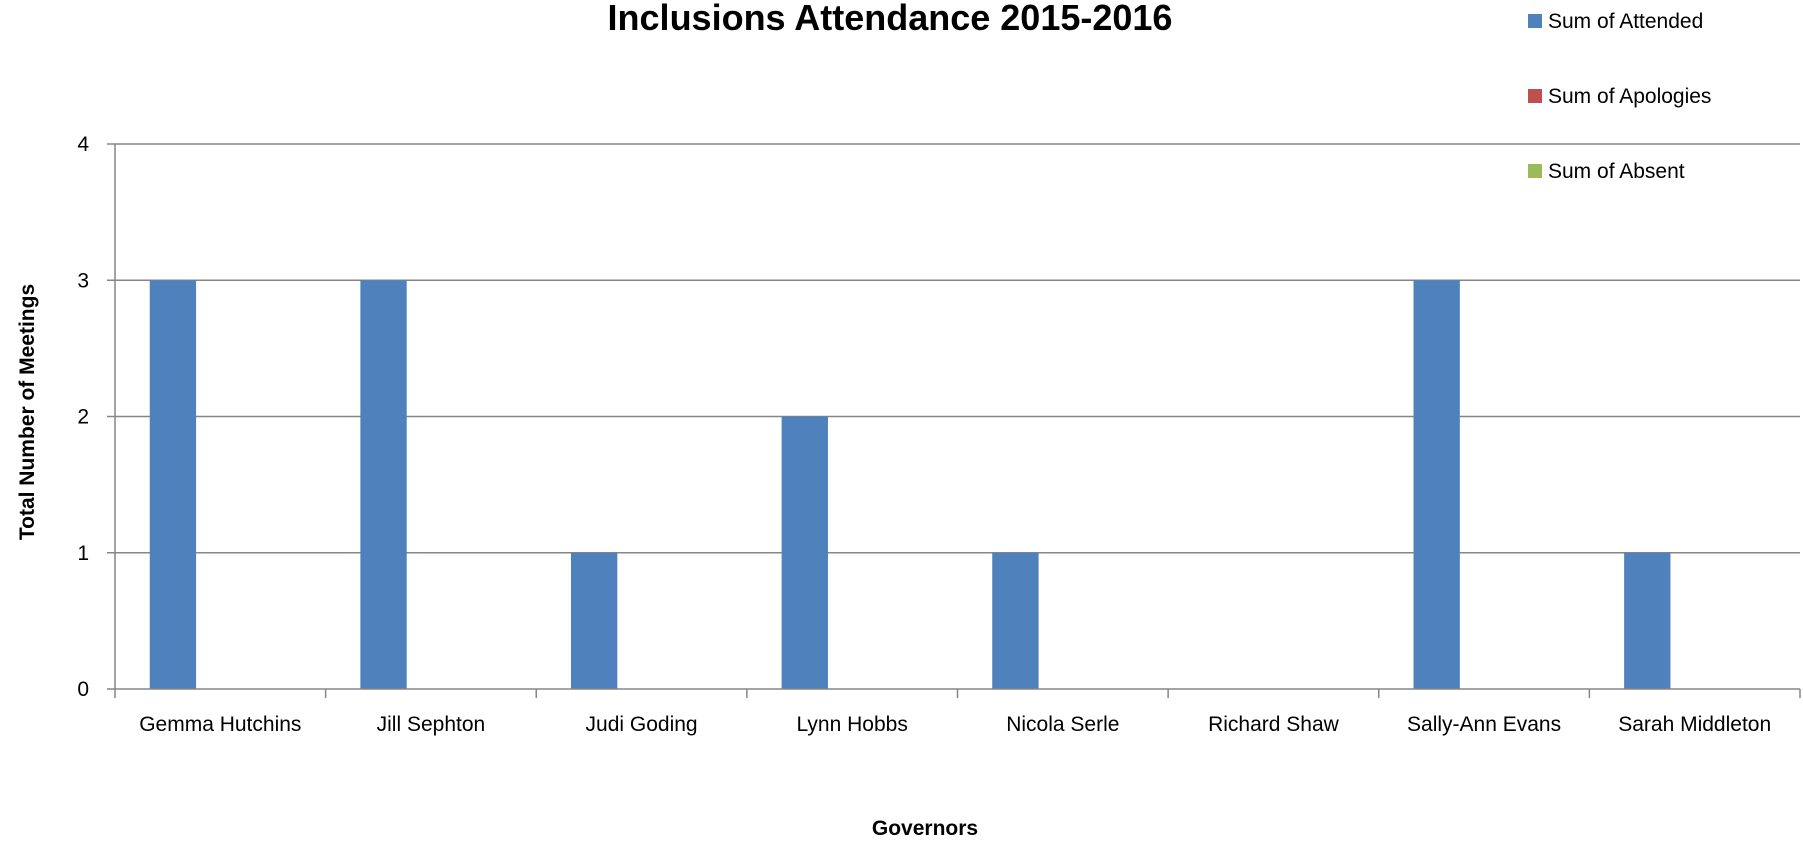  Describe the element at coordinates (1629, 96) in the screenshot. I see `legend-label: Sum of Apologies` at that location.